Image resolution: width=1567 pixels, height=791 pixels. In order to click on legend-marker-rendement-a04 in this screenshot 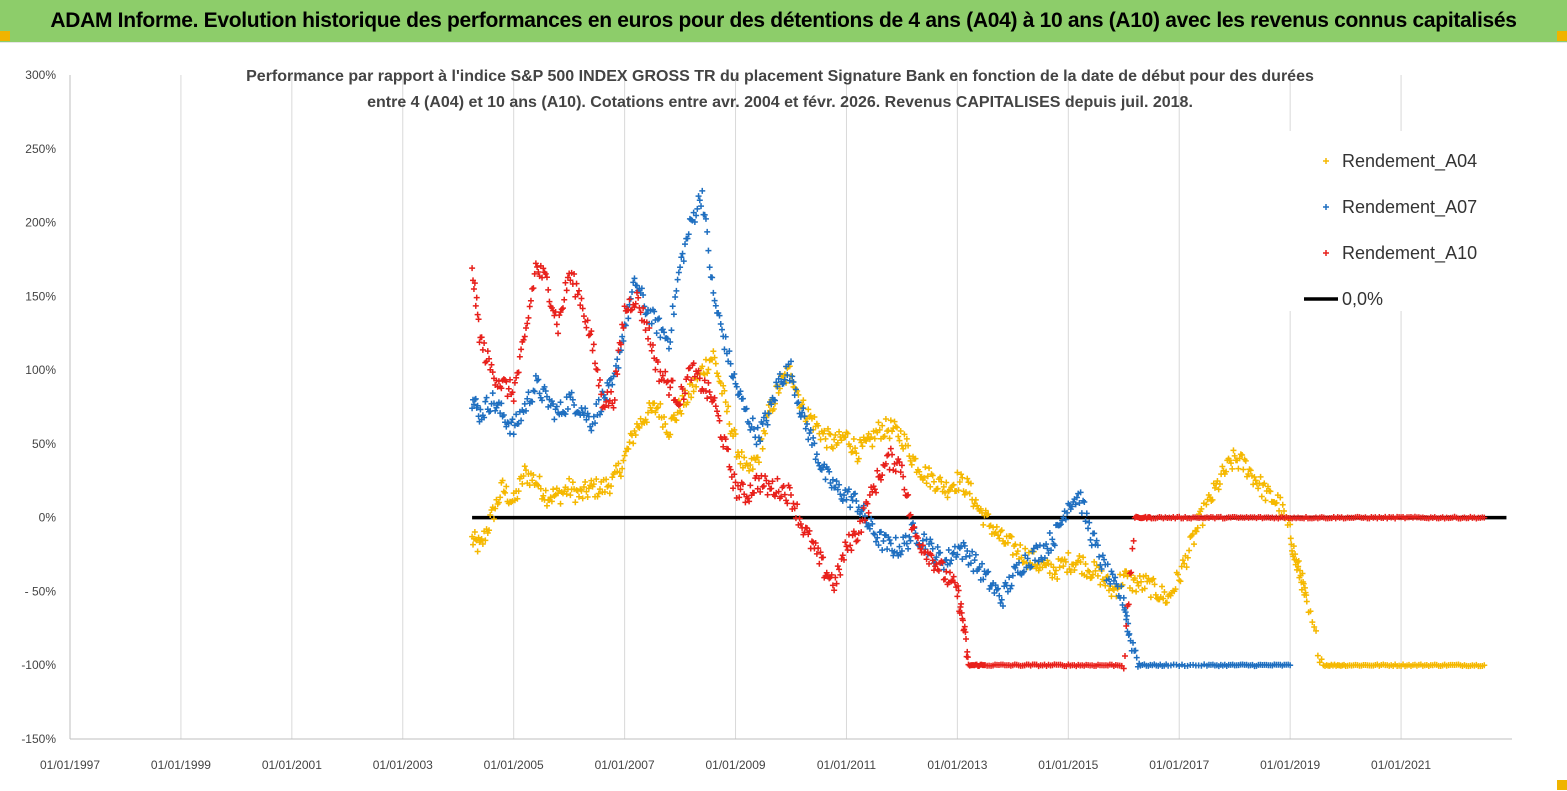, I will do `click(1326, 161)`.